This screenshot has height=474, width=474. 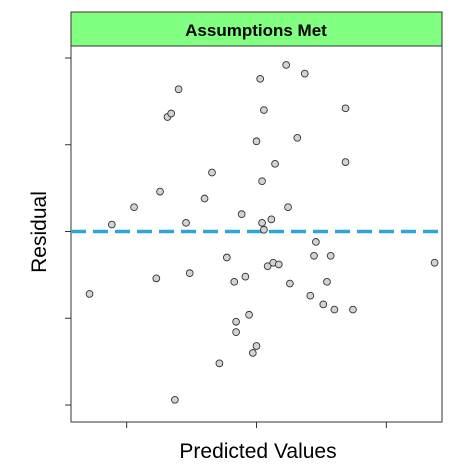 What do you see at coordinates (257, 451) in the screenshot?
I see `x-axis-label: Predicted Values` at bounding box center [257, 451].